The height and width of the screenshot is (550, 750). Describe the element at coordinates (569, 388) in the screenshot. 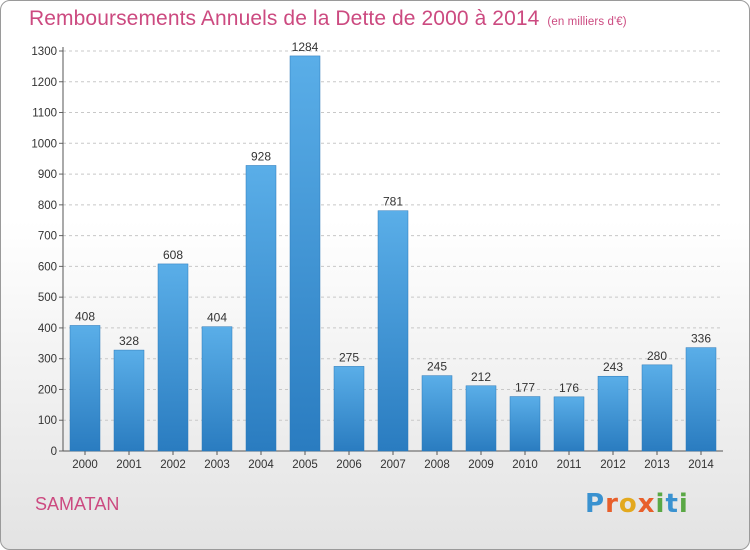

I see `data-label: 176` at that location.